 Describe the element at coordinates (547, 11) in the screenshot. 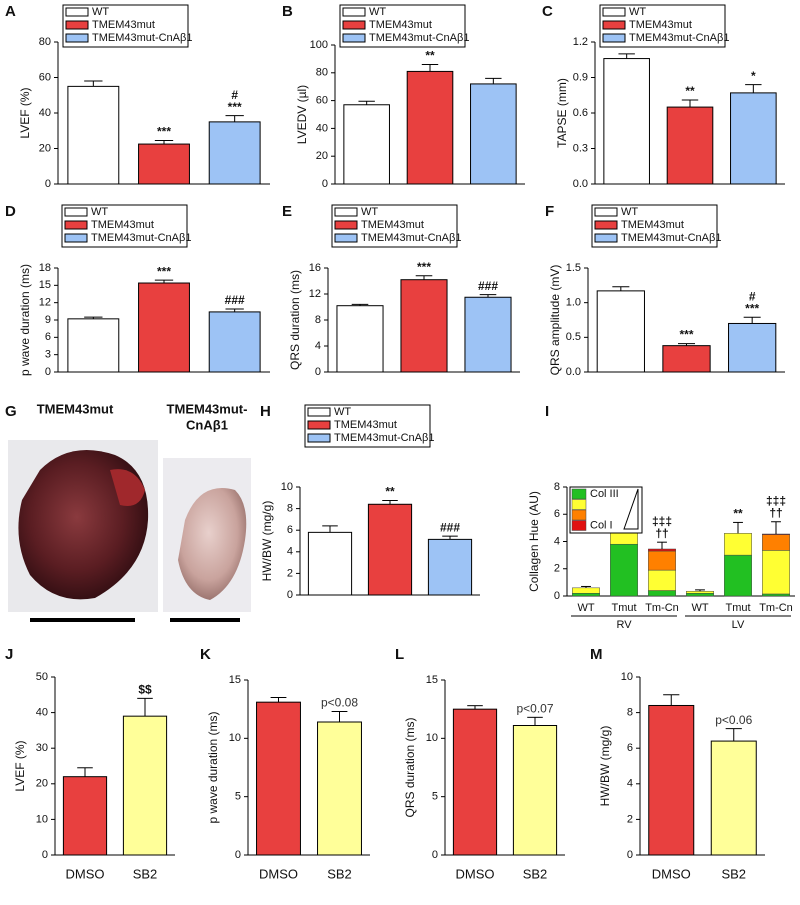

I see `panel-letter: C` at that location.